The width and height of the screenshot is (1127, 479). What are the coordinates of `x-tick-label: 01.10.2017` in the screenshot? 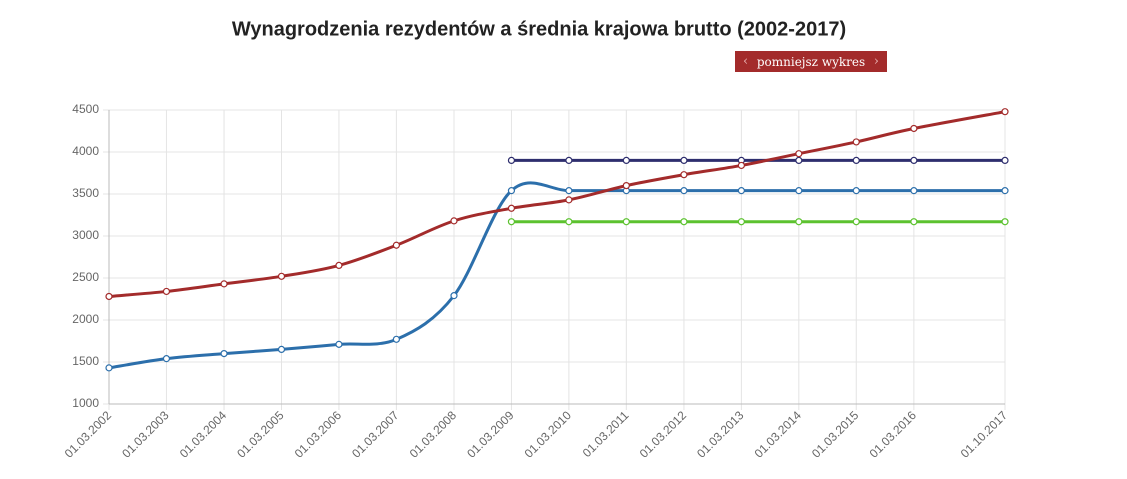 It's located at (984, 434).